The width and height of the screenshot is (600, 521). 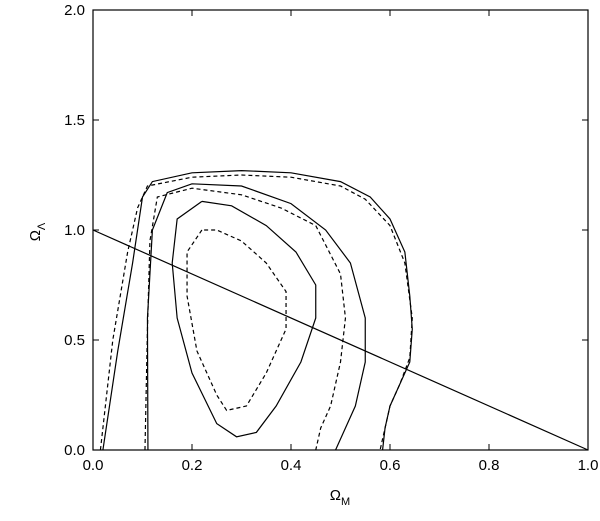 What do you see at coordinates (74, 230) in the screenshot?
I see `y-tick-label: 1.0` at bounding box center [74, 230].